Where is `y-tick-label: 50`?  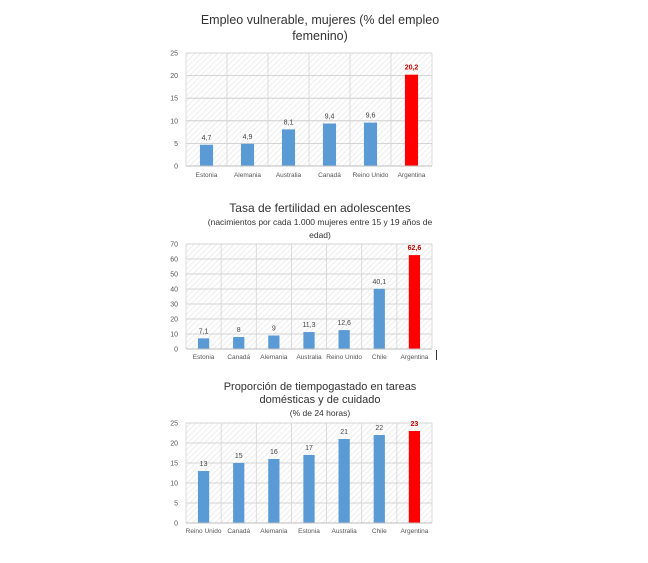 y-tick-label: 50 is located at coordinates (174, 275).